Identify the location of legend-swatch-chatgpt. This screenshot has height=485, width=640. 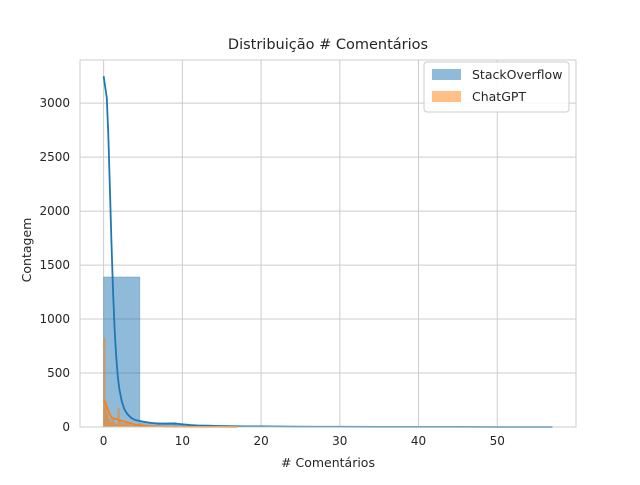
(446, 96).